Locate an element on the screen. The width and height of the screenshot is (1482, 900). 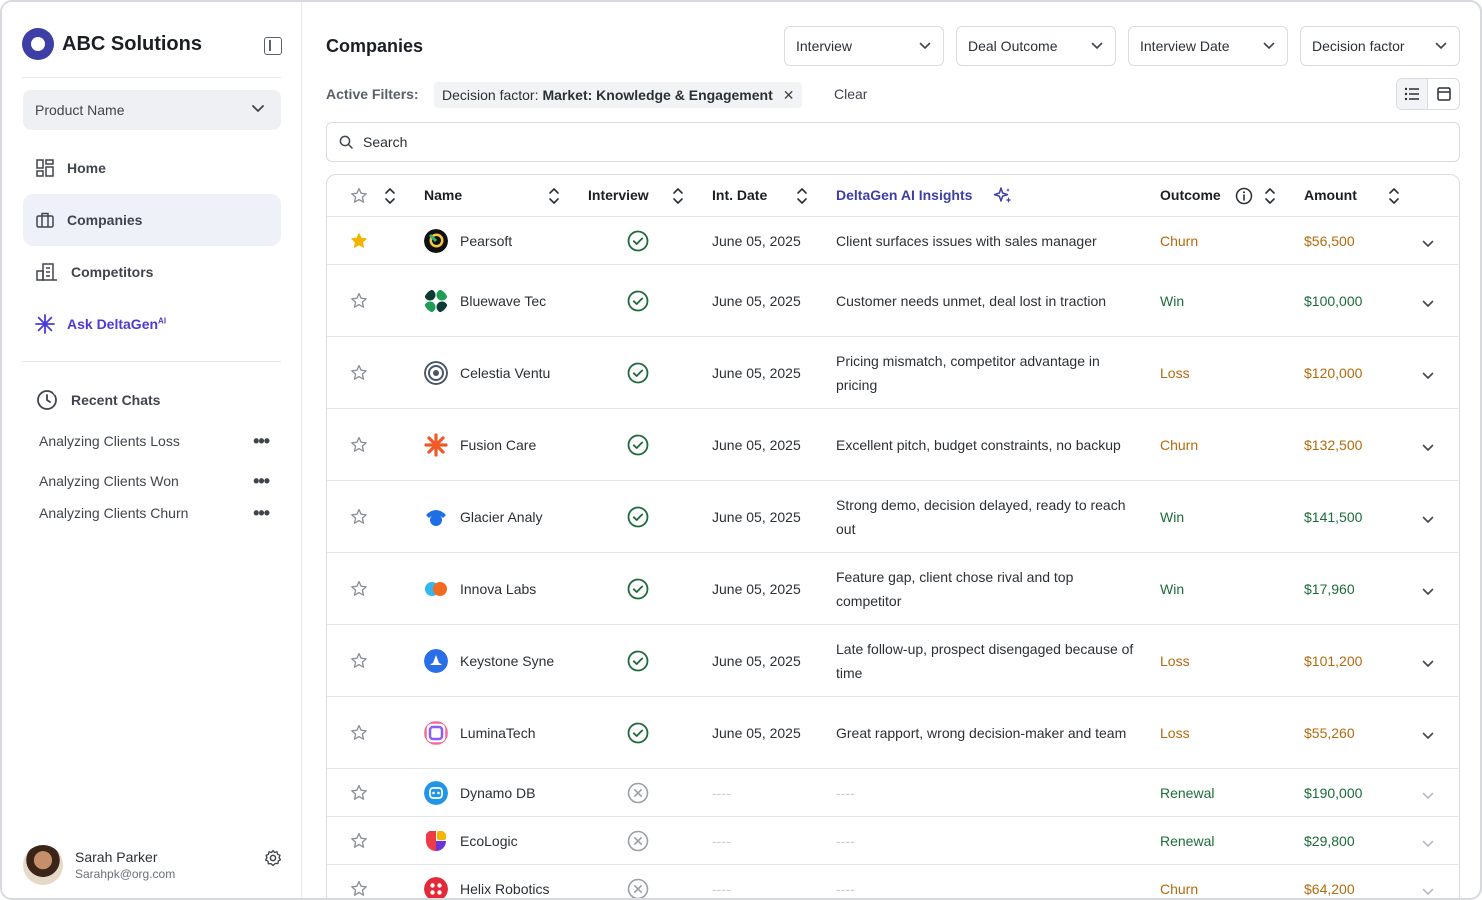
sidebar-item-ask-deltagen: Ask DeltaGenAI is located at coordinates (152, 324).